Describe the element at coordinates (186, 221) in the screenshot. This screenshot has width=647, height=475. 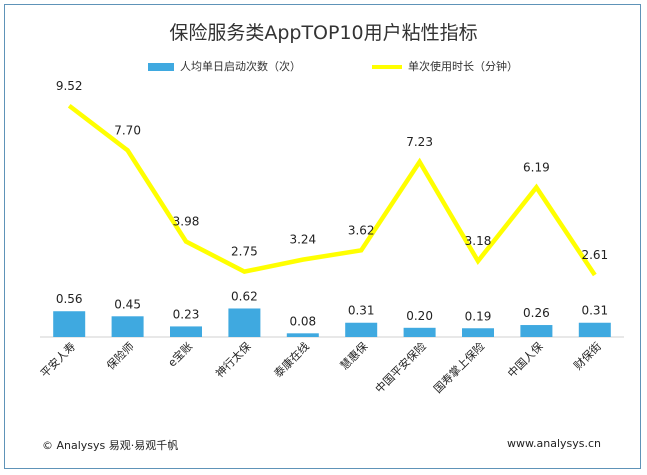
I see `line-label-2: 3.98` at that location.